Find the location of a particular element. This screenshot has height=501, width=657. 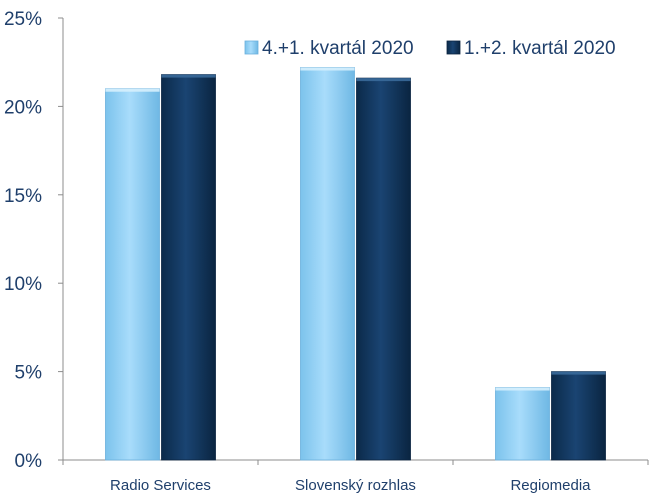

y-tick-label: 0% is located at coordinates (29, 461).